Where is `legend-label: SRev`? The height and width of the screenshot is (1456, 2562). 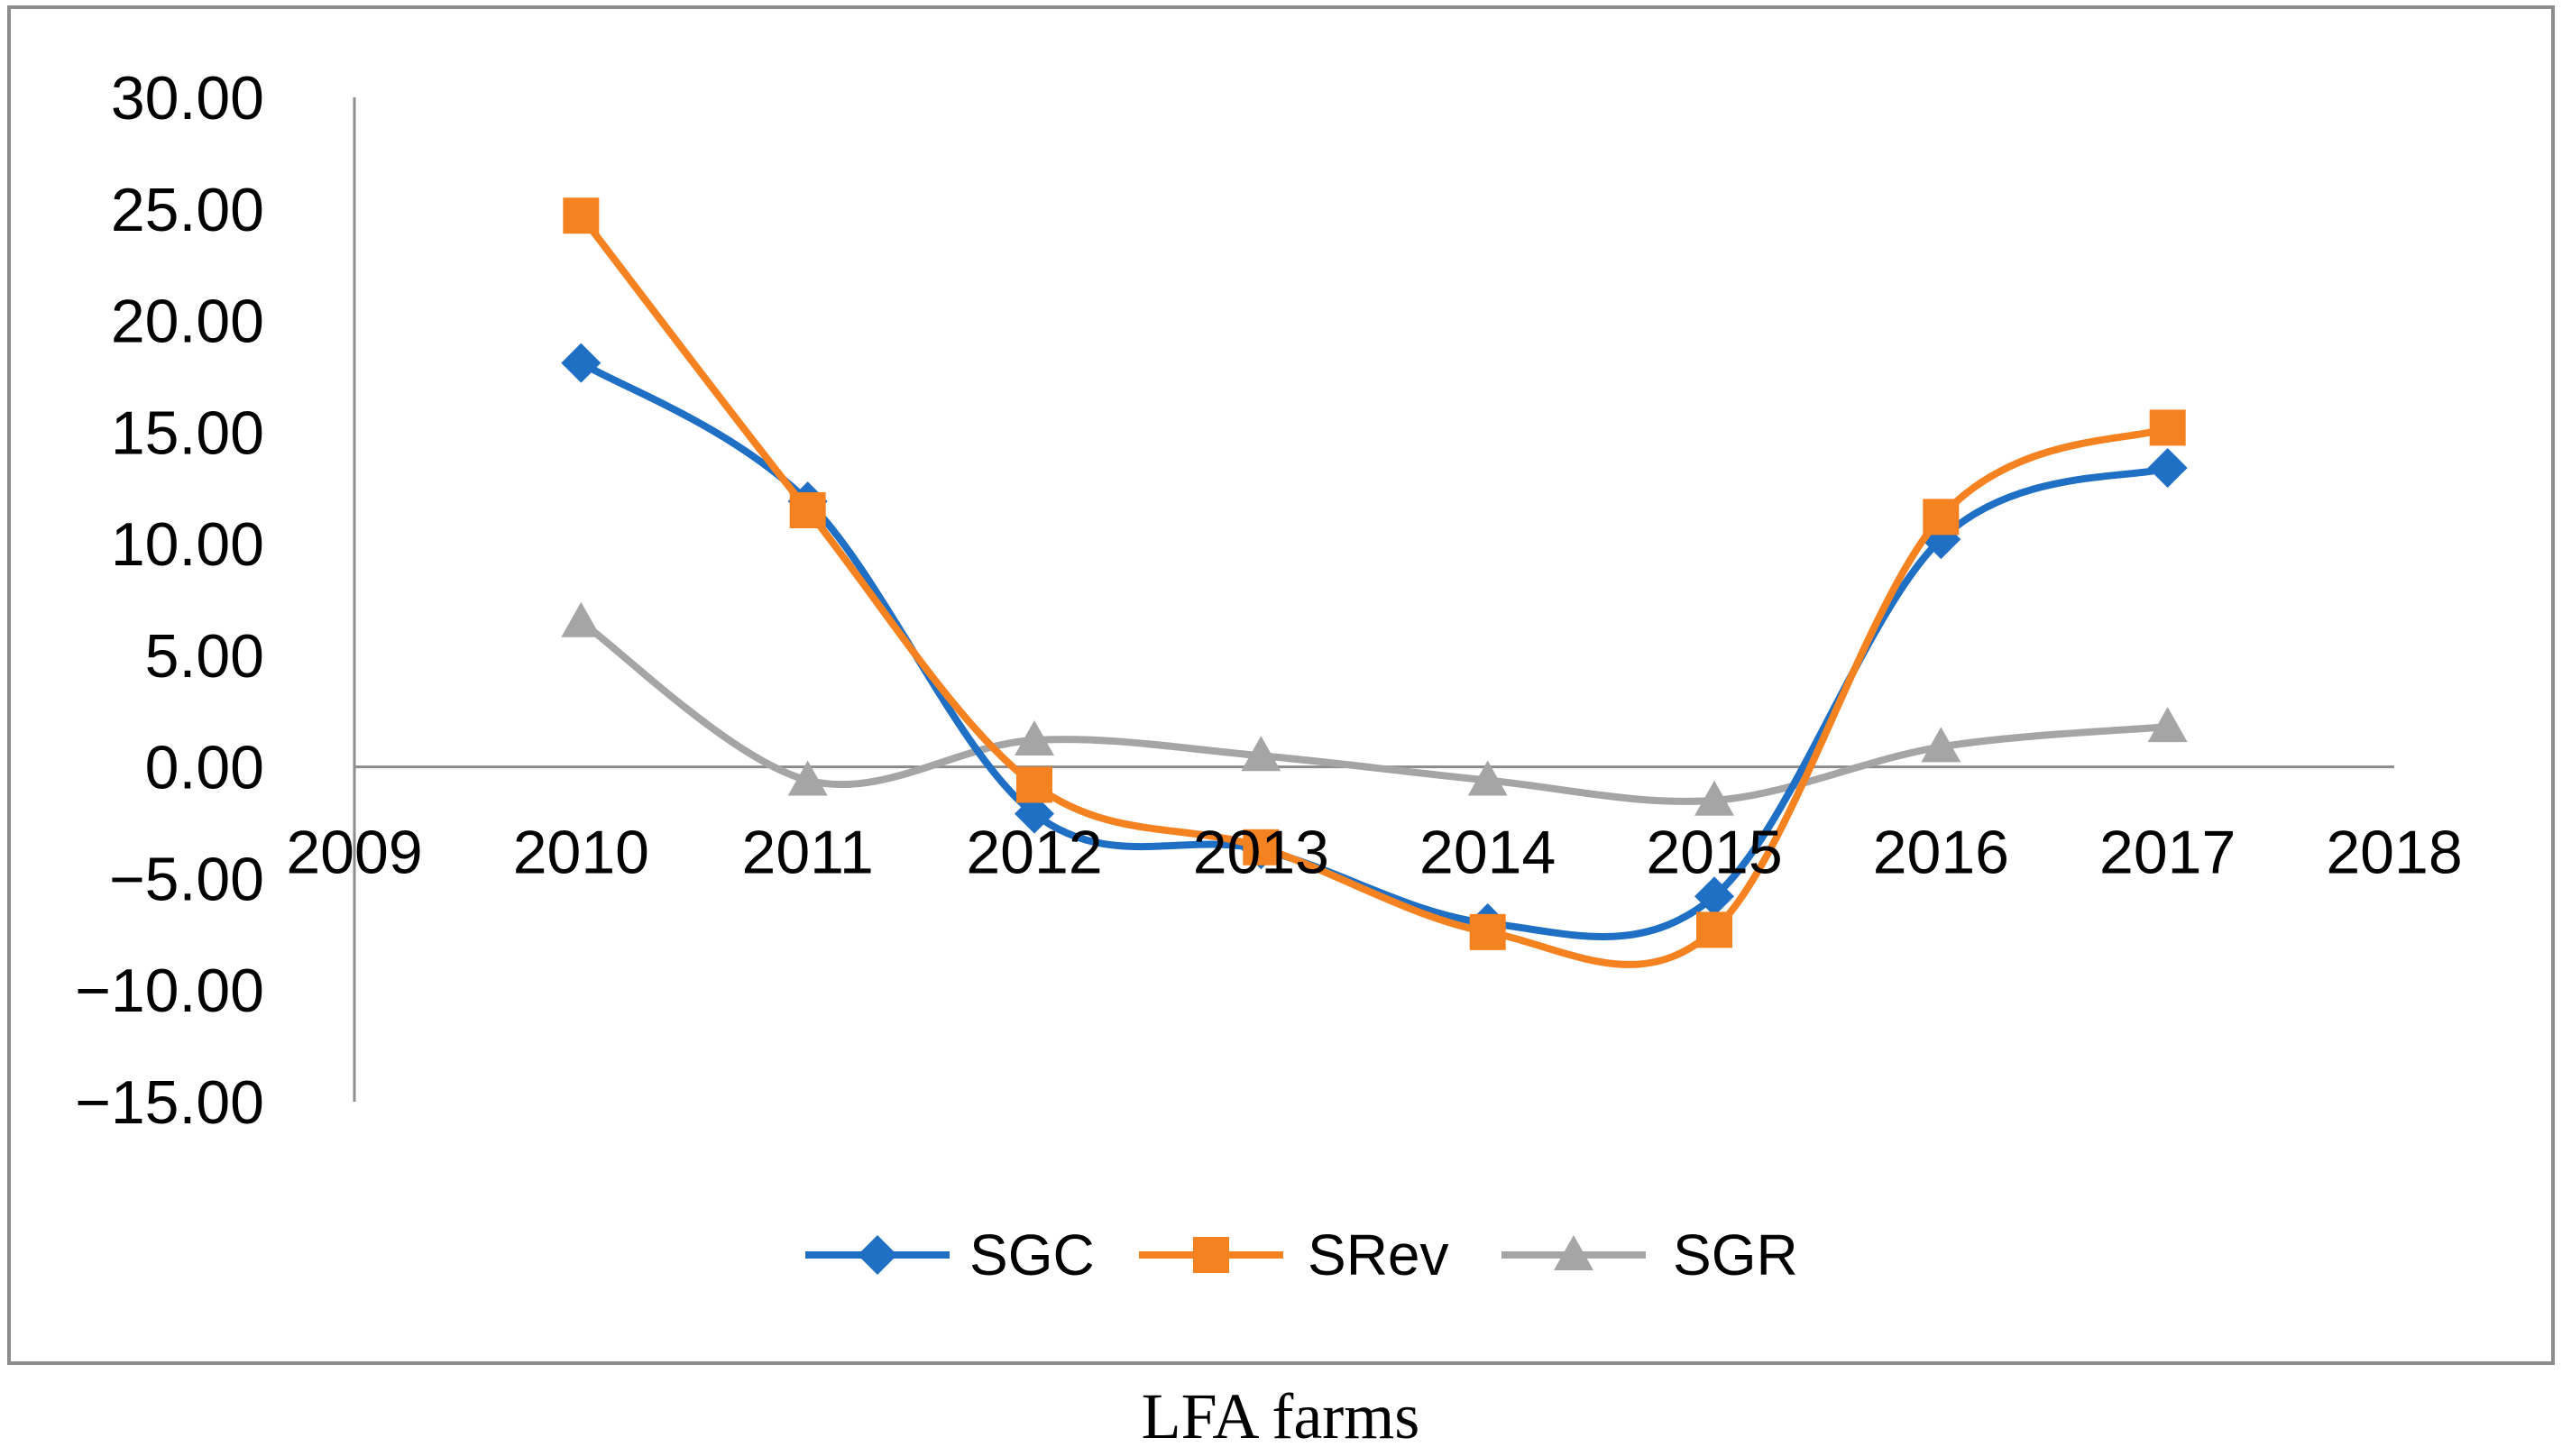
legend-label: SRev is located at coordinates (1379, 1255).